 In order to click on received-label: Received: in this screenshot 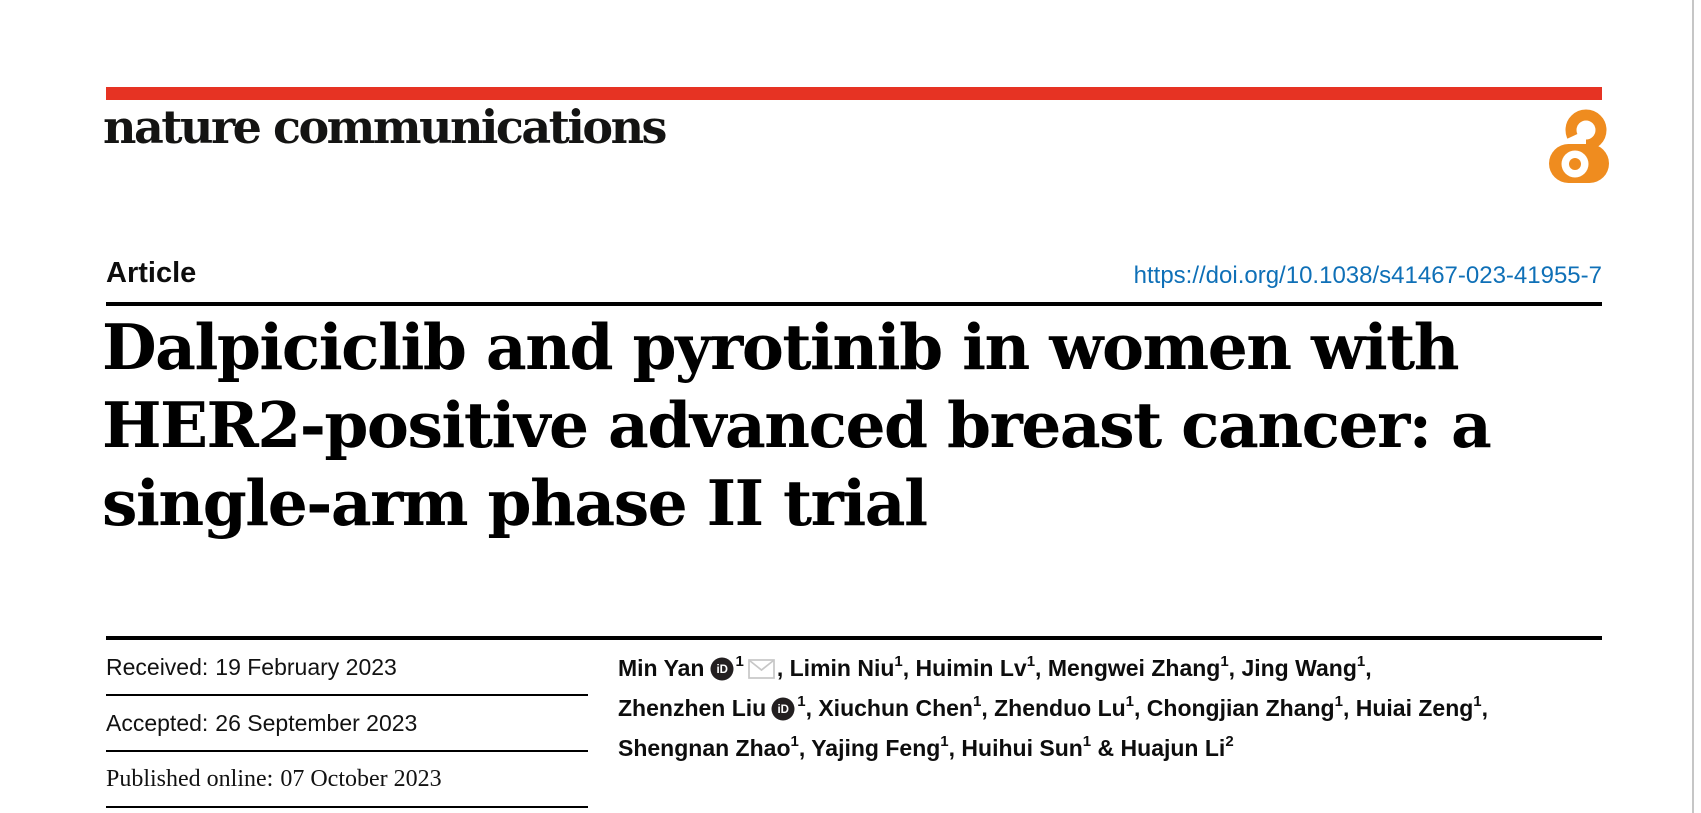, I will do `click(157, 666)`.